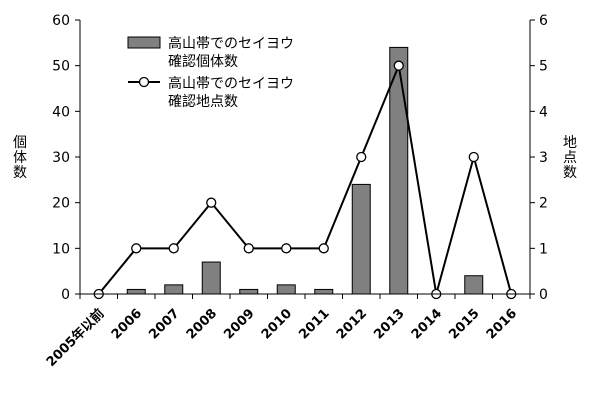  I want to click on y-left-tick-label: 50, so click(61, 67).